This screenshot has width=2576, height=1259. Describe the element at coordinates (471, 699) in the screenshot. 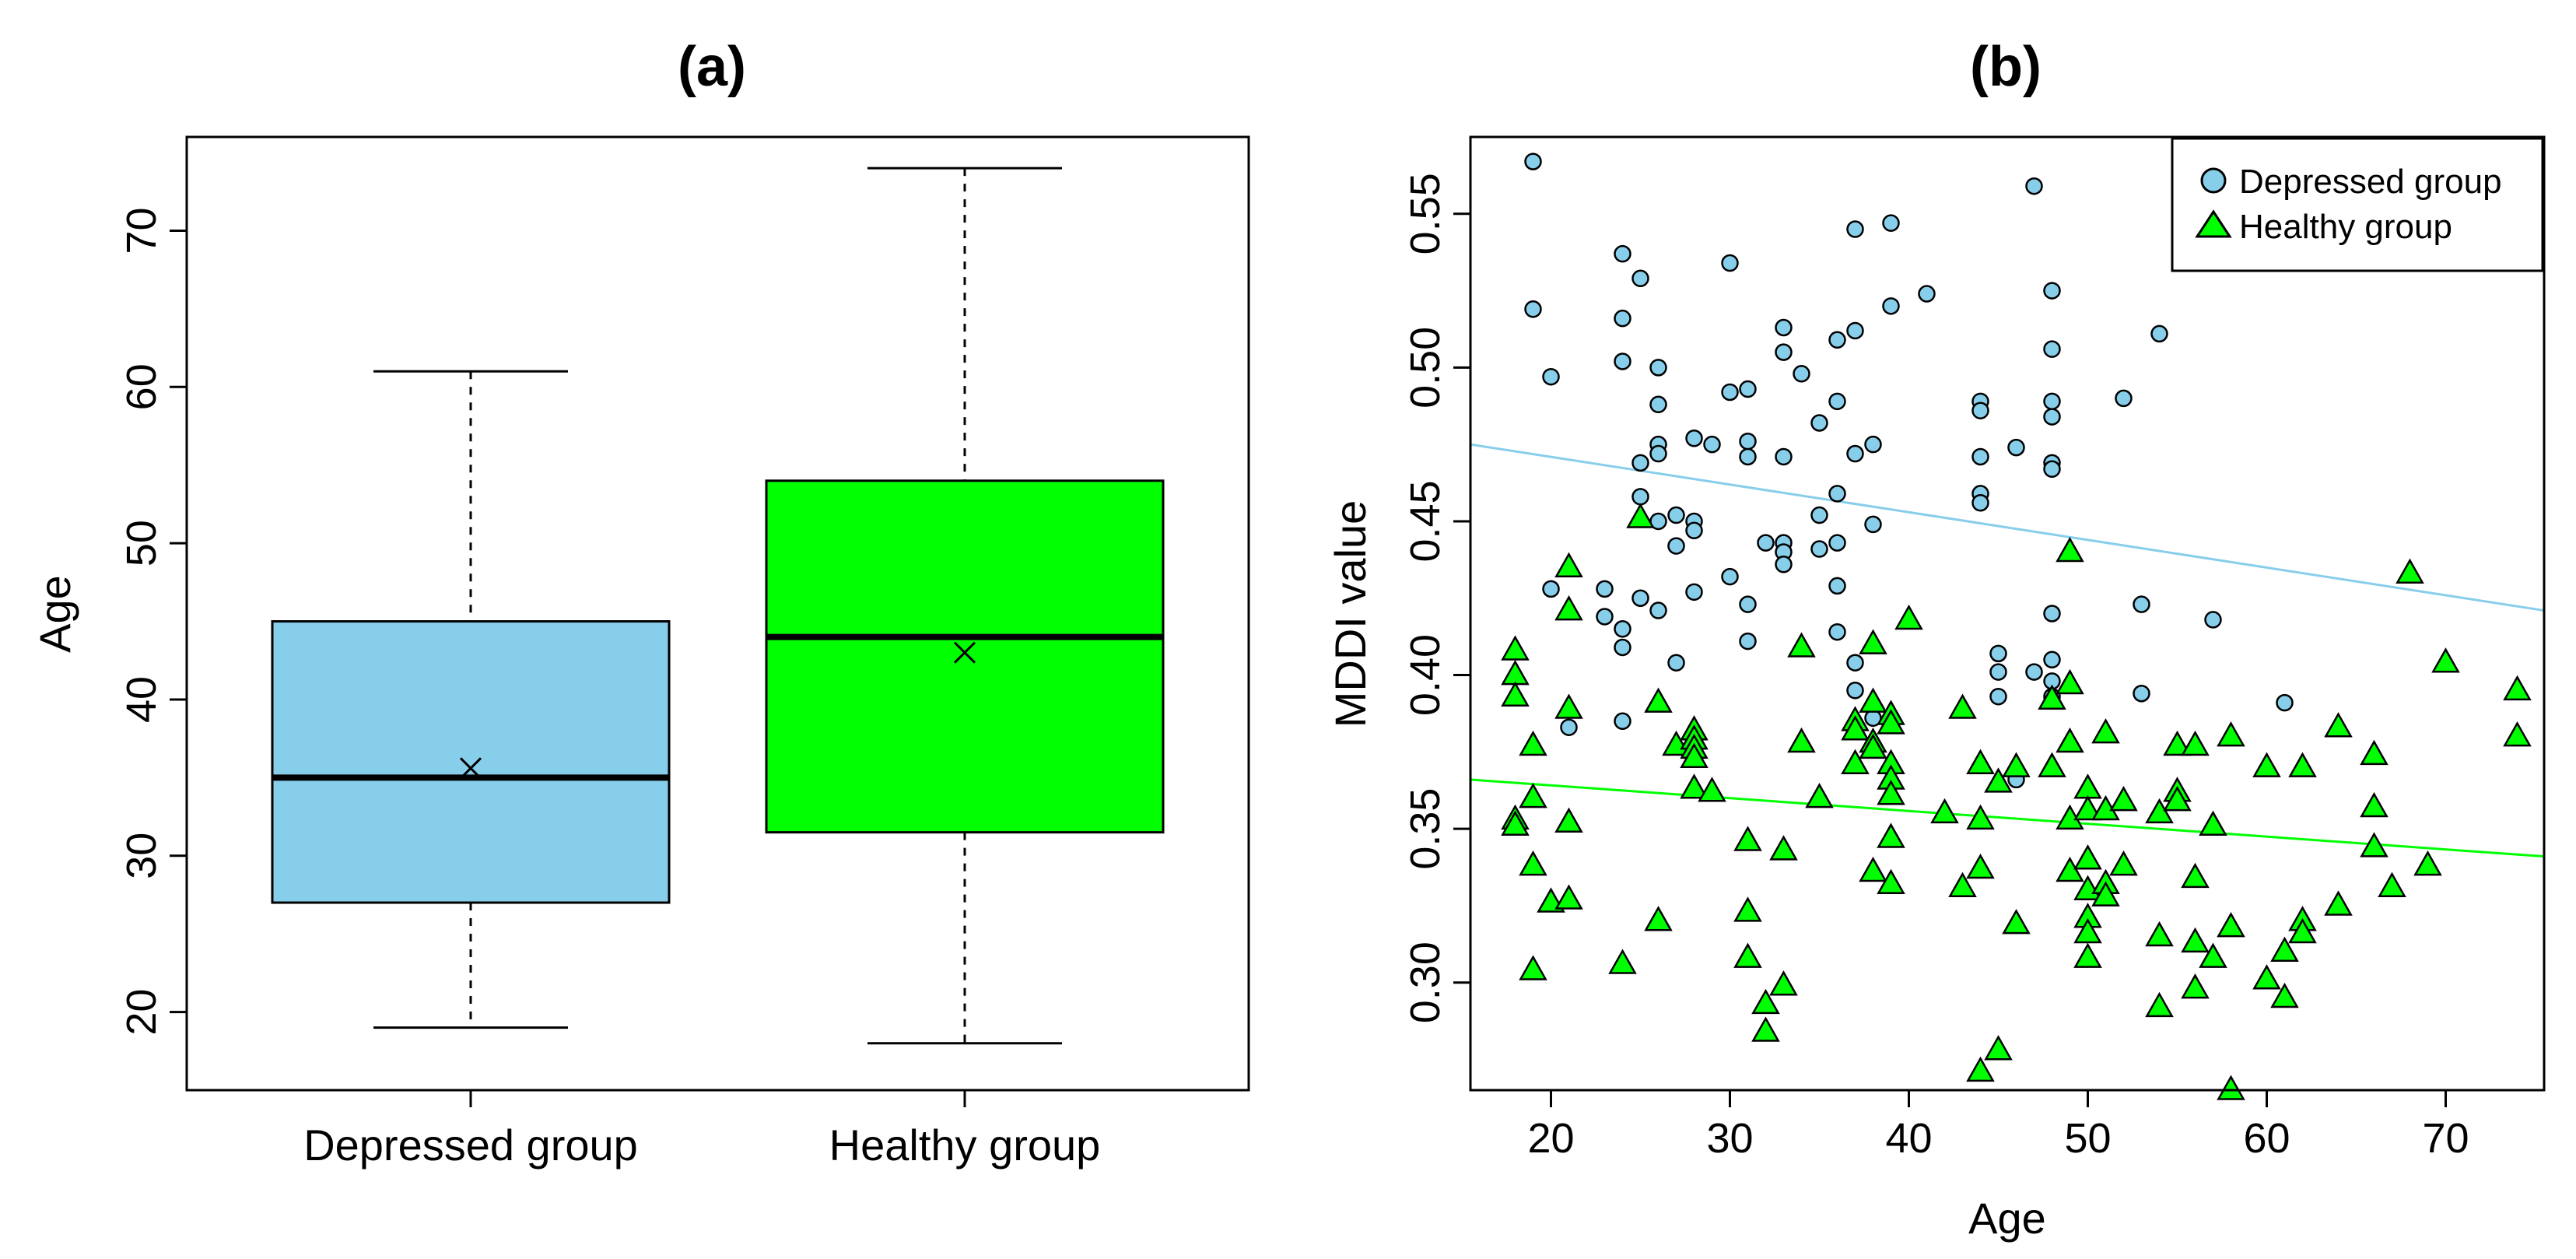

I see `box-depressed` at that location.